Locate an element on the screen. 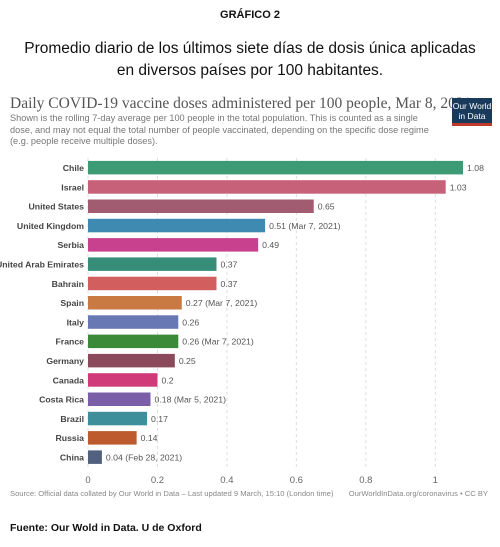  category-label: Brazil is located at coordinates (72, 419).